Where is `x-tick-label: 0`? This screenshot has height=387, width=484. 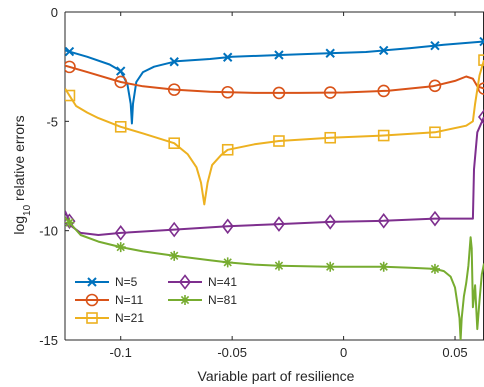 x-tick-label: 0 is located at coordinates (343, 352).